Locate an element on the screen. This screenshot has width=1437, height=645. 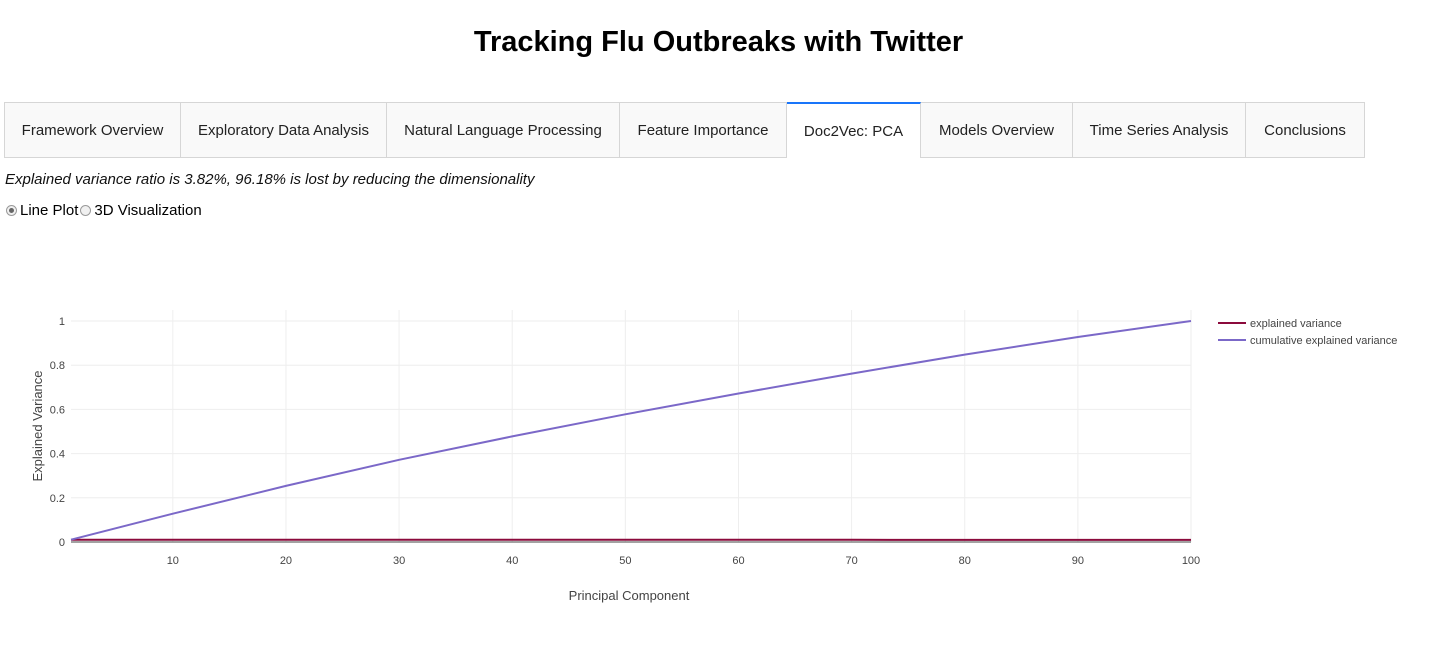
x-tick-label: 10 is located at coordinates (173, 561).